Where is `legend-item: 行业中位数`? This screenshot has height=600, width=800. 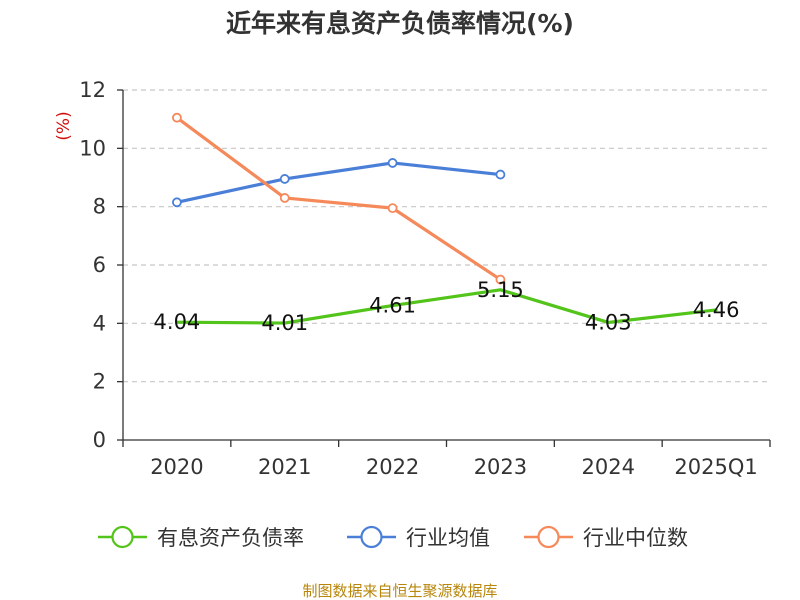
legend-item: 行业中位数 is located at coordinates (606, 537).